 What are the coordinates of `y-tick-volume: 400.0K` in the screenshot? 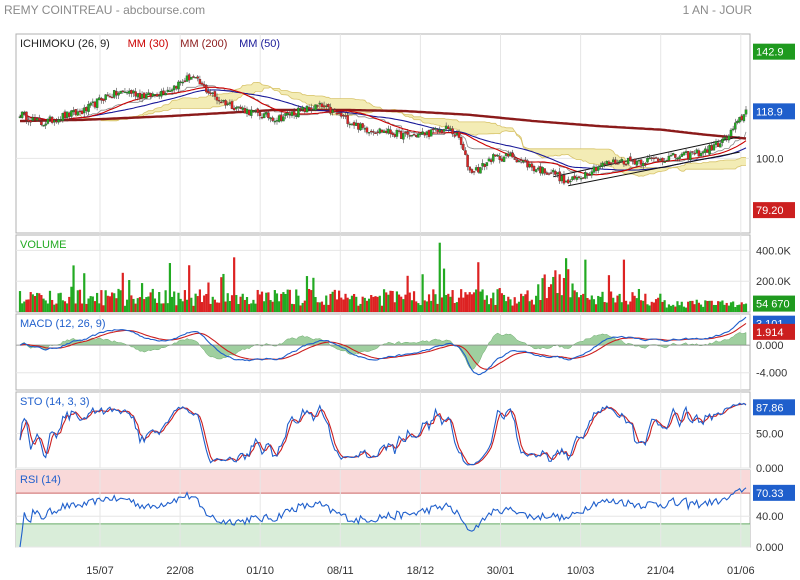 It's located at (774, 251).